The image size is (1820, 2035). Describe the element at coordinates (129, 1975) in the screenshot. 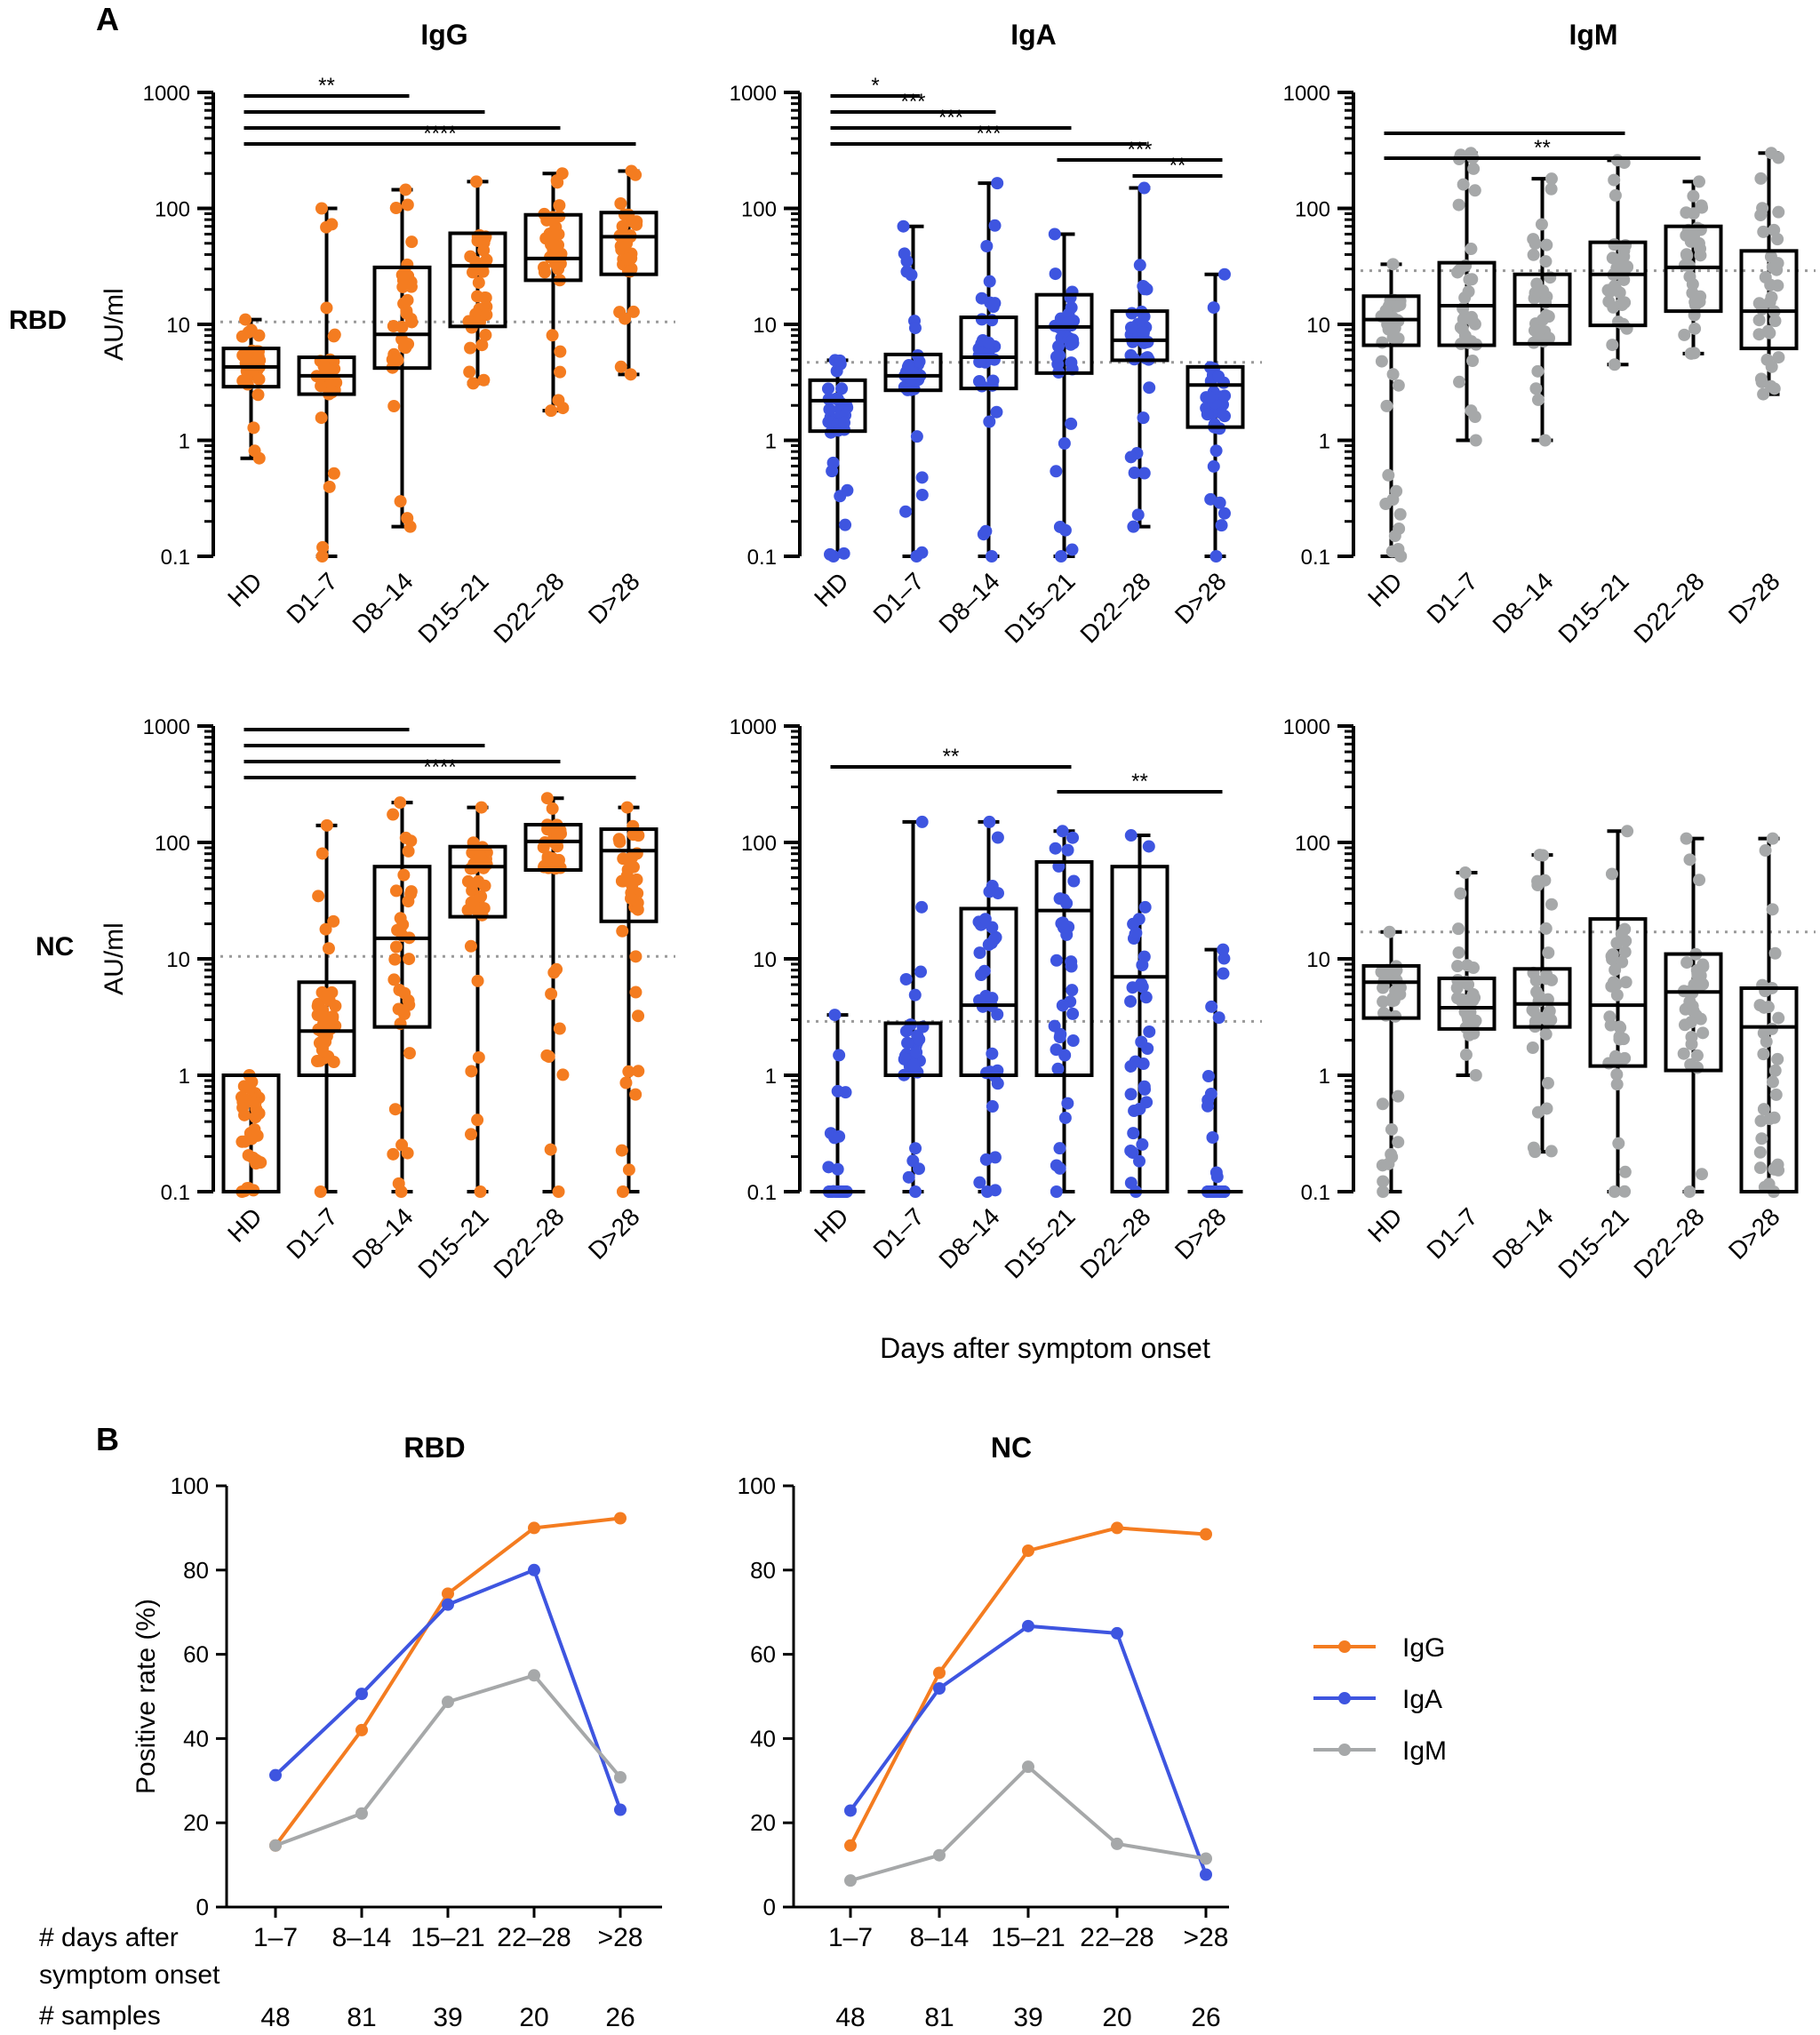

I see `x-axis-label-line2: symptom onset` at that location.